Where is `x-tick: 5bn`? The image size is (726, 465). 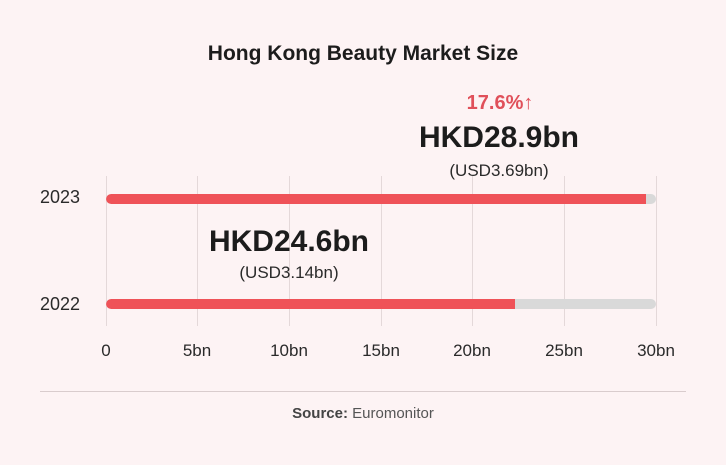 x-tick: 5bn is located at coordinates (197, 350).